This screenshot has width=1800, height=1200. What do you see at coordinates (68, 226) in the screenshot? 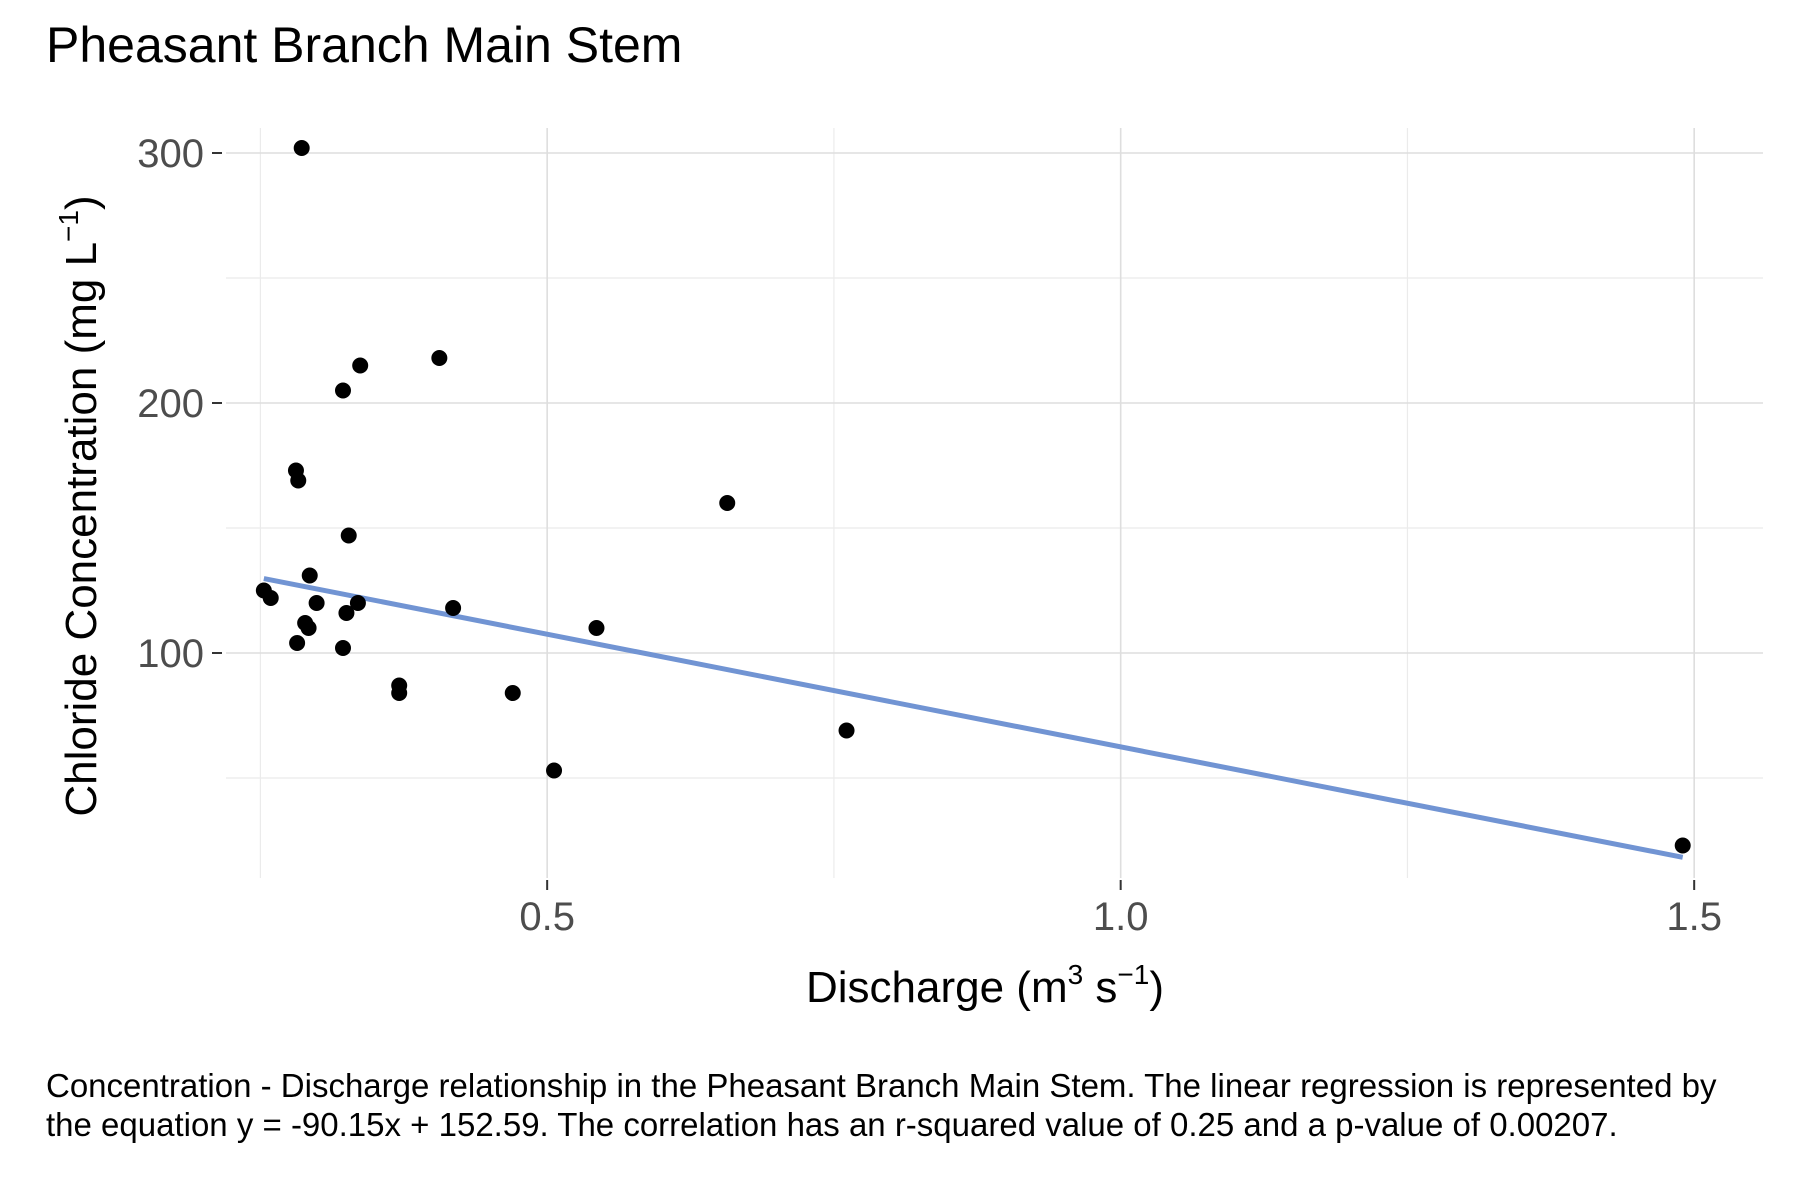
I see `y-axis-label-sup: −1` at bounding box center [68, 226].